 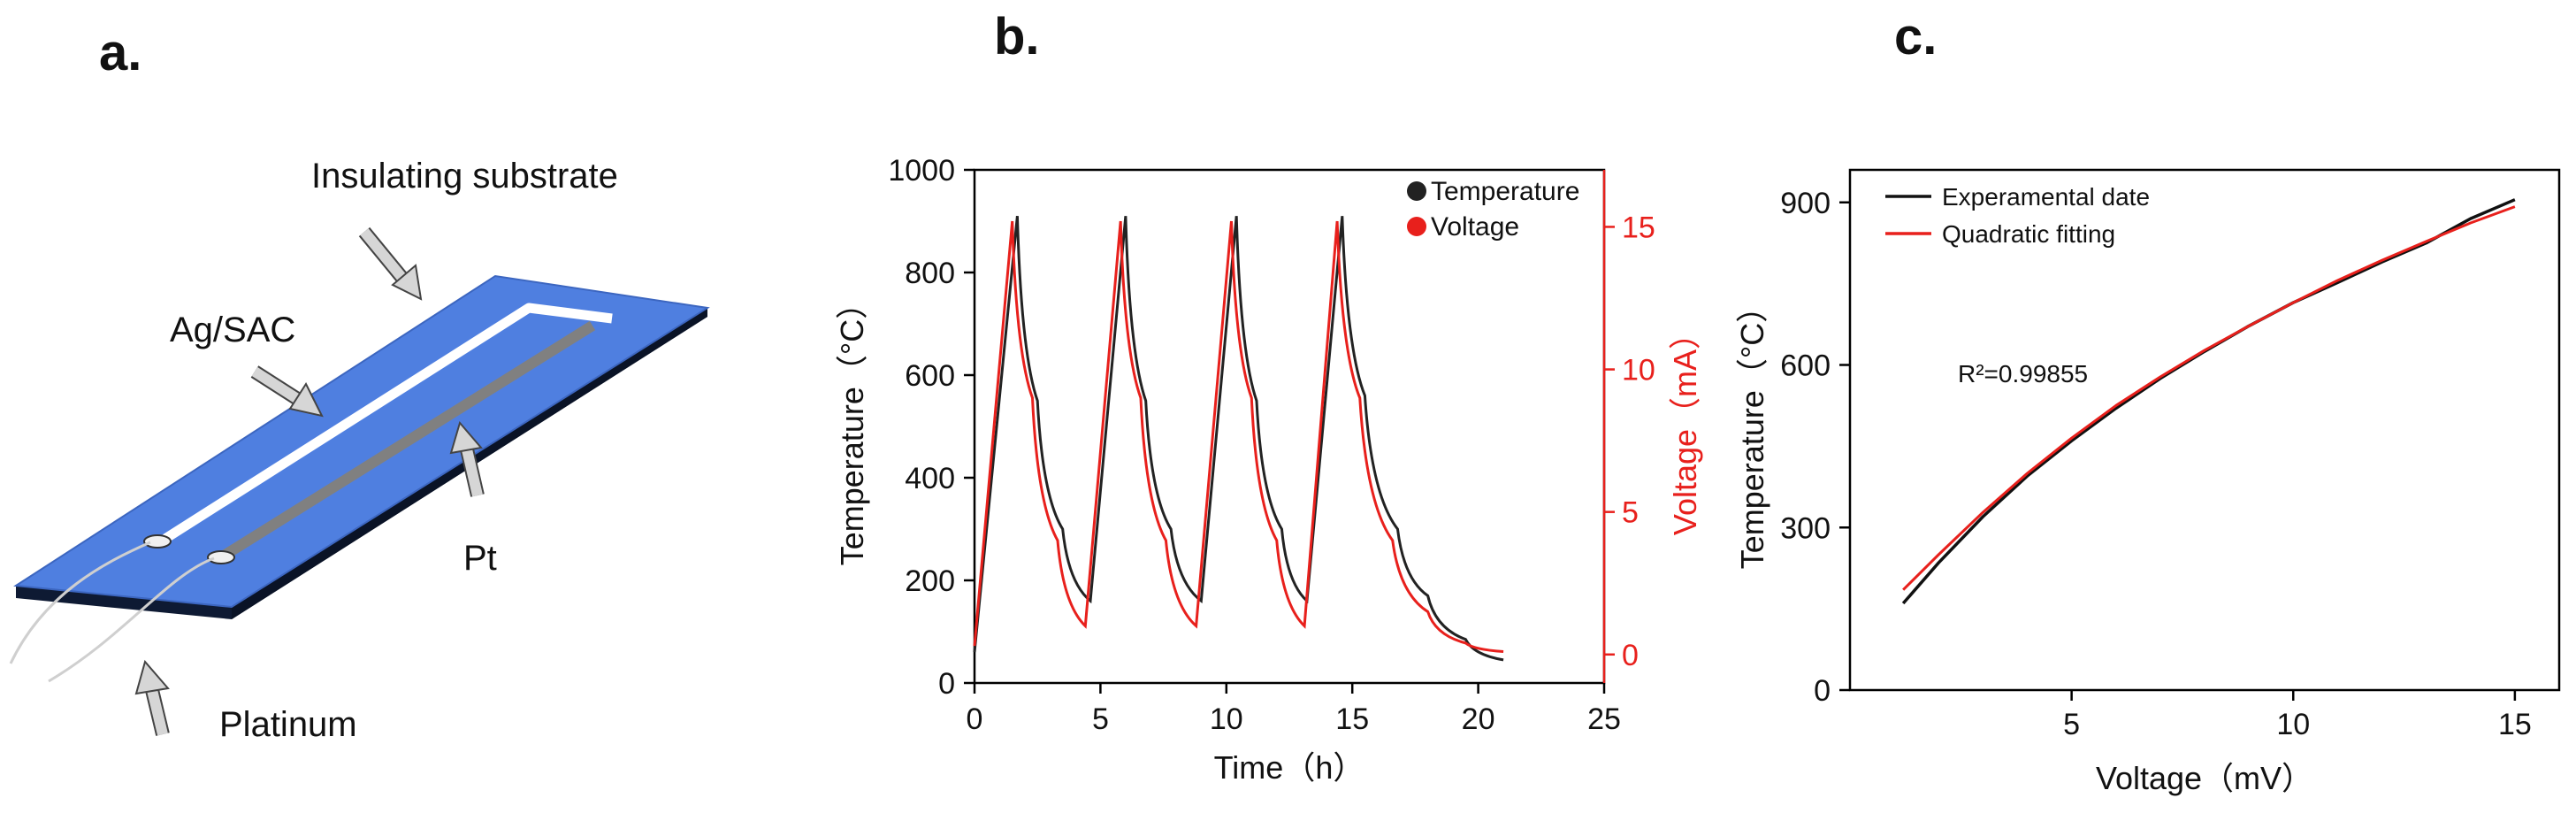 What do you see at coordinates (1505, 191) in the screenshot?
I see `legend-label-temperature: Temperature` at bounding box center [1505, 191].